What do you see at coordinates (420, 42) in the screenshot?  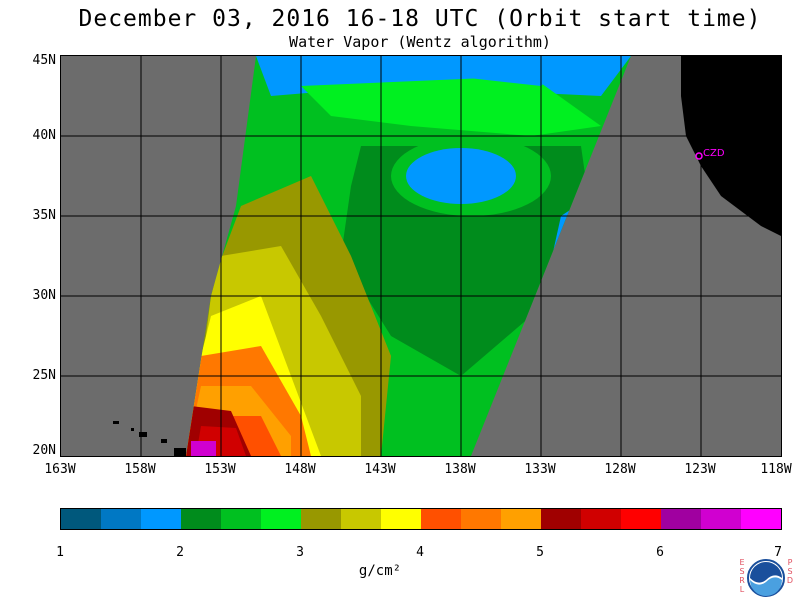 I see `map-subtitle: Water Vapor (Wentz algorithm)` at bounding box center [420, 42].